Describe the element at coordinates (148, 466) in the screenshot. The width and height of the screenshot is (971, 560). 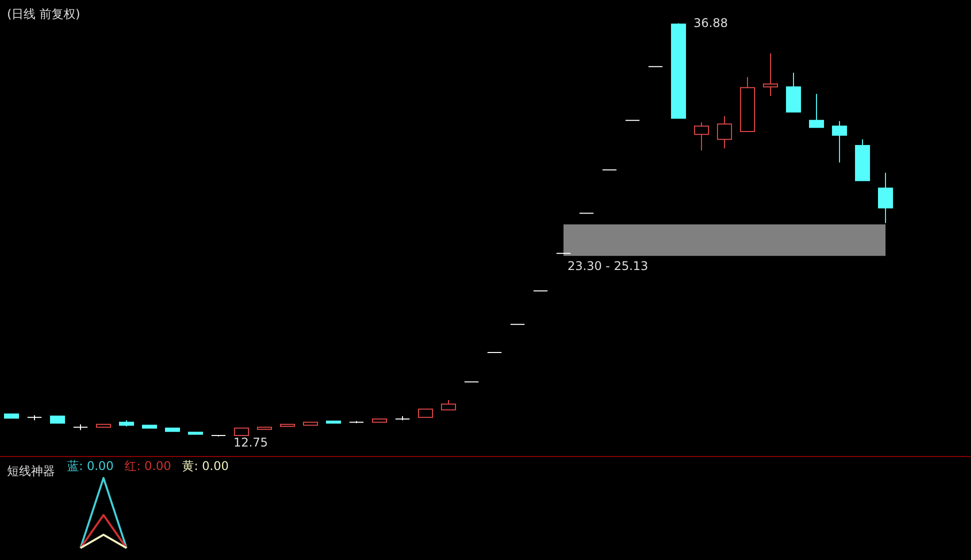
I see `text: 红: 0.00` at that location.